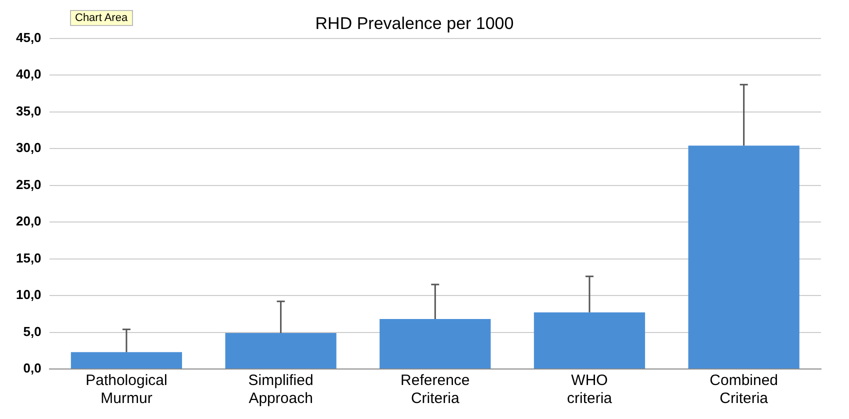  What do you see at coordinates (281, 390) in the screenshot?
I see `x-tick-label: Simplified Approach` at bounding box center [281, 390].